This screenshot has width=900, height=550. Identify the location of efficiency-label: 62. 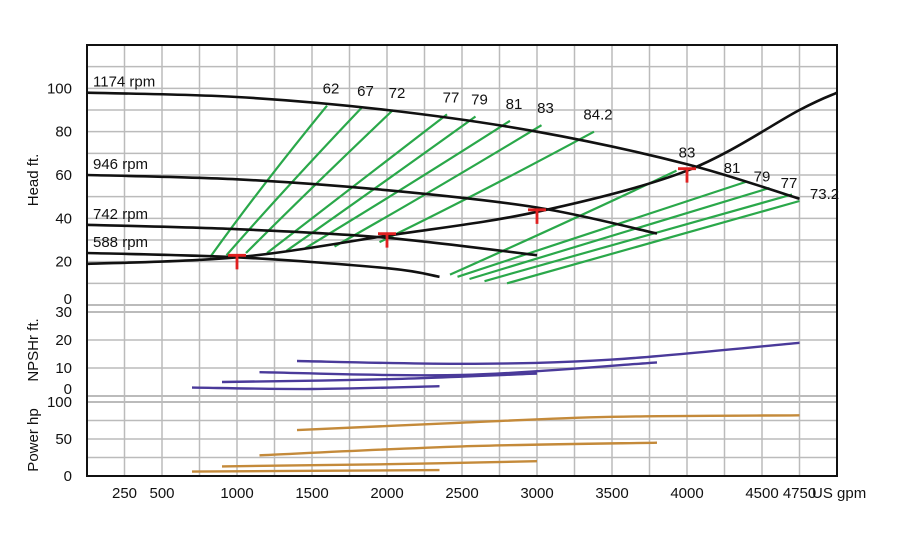
(331, 89).